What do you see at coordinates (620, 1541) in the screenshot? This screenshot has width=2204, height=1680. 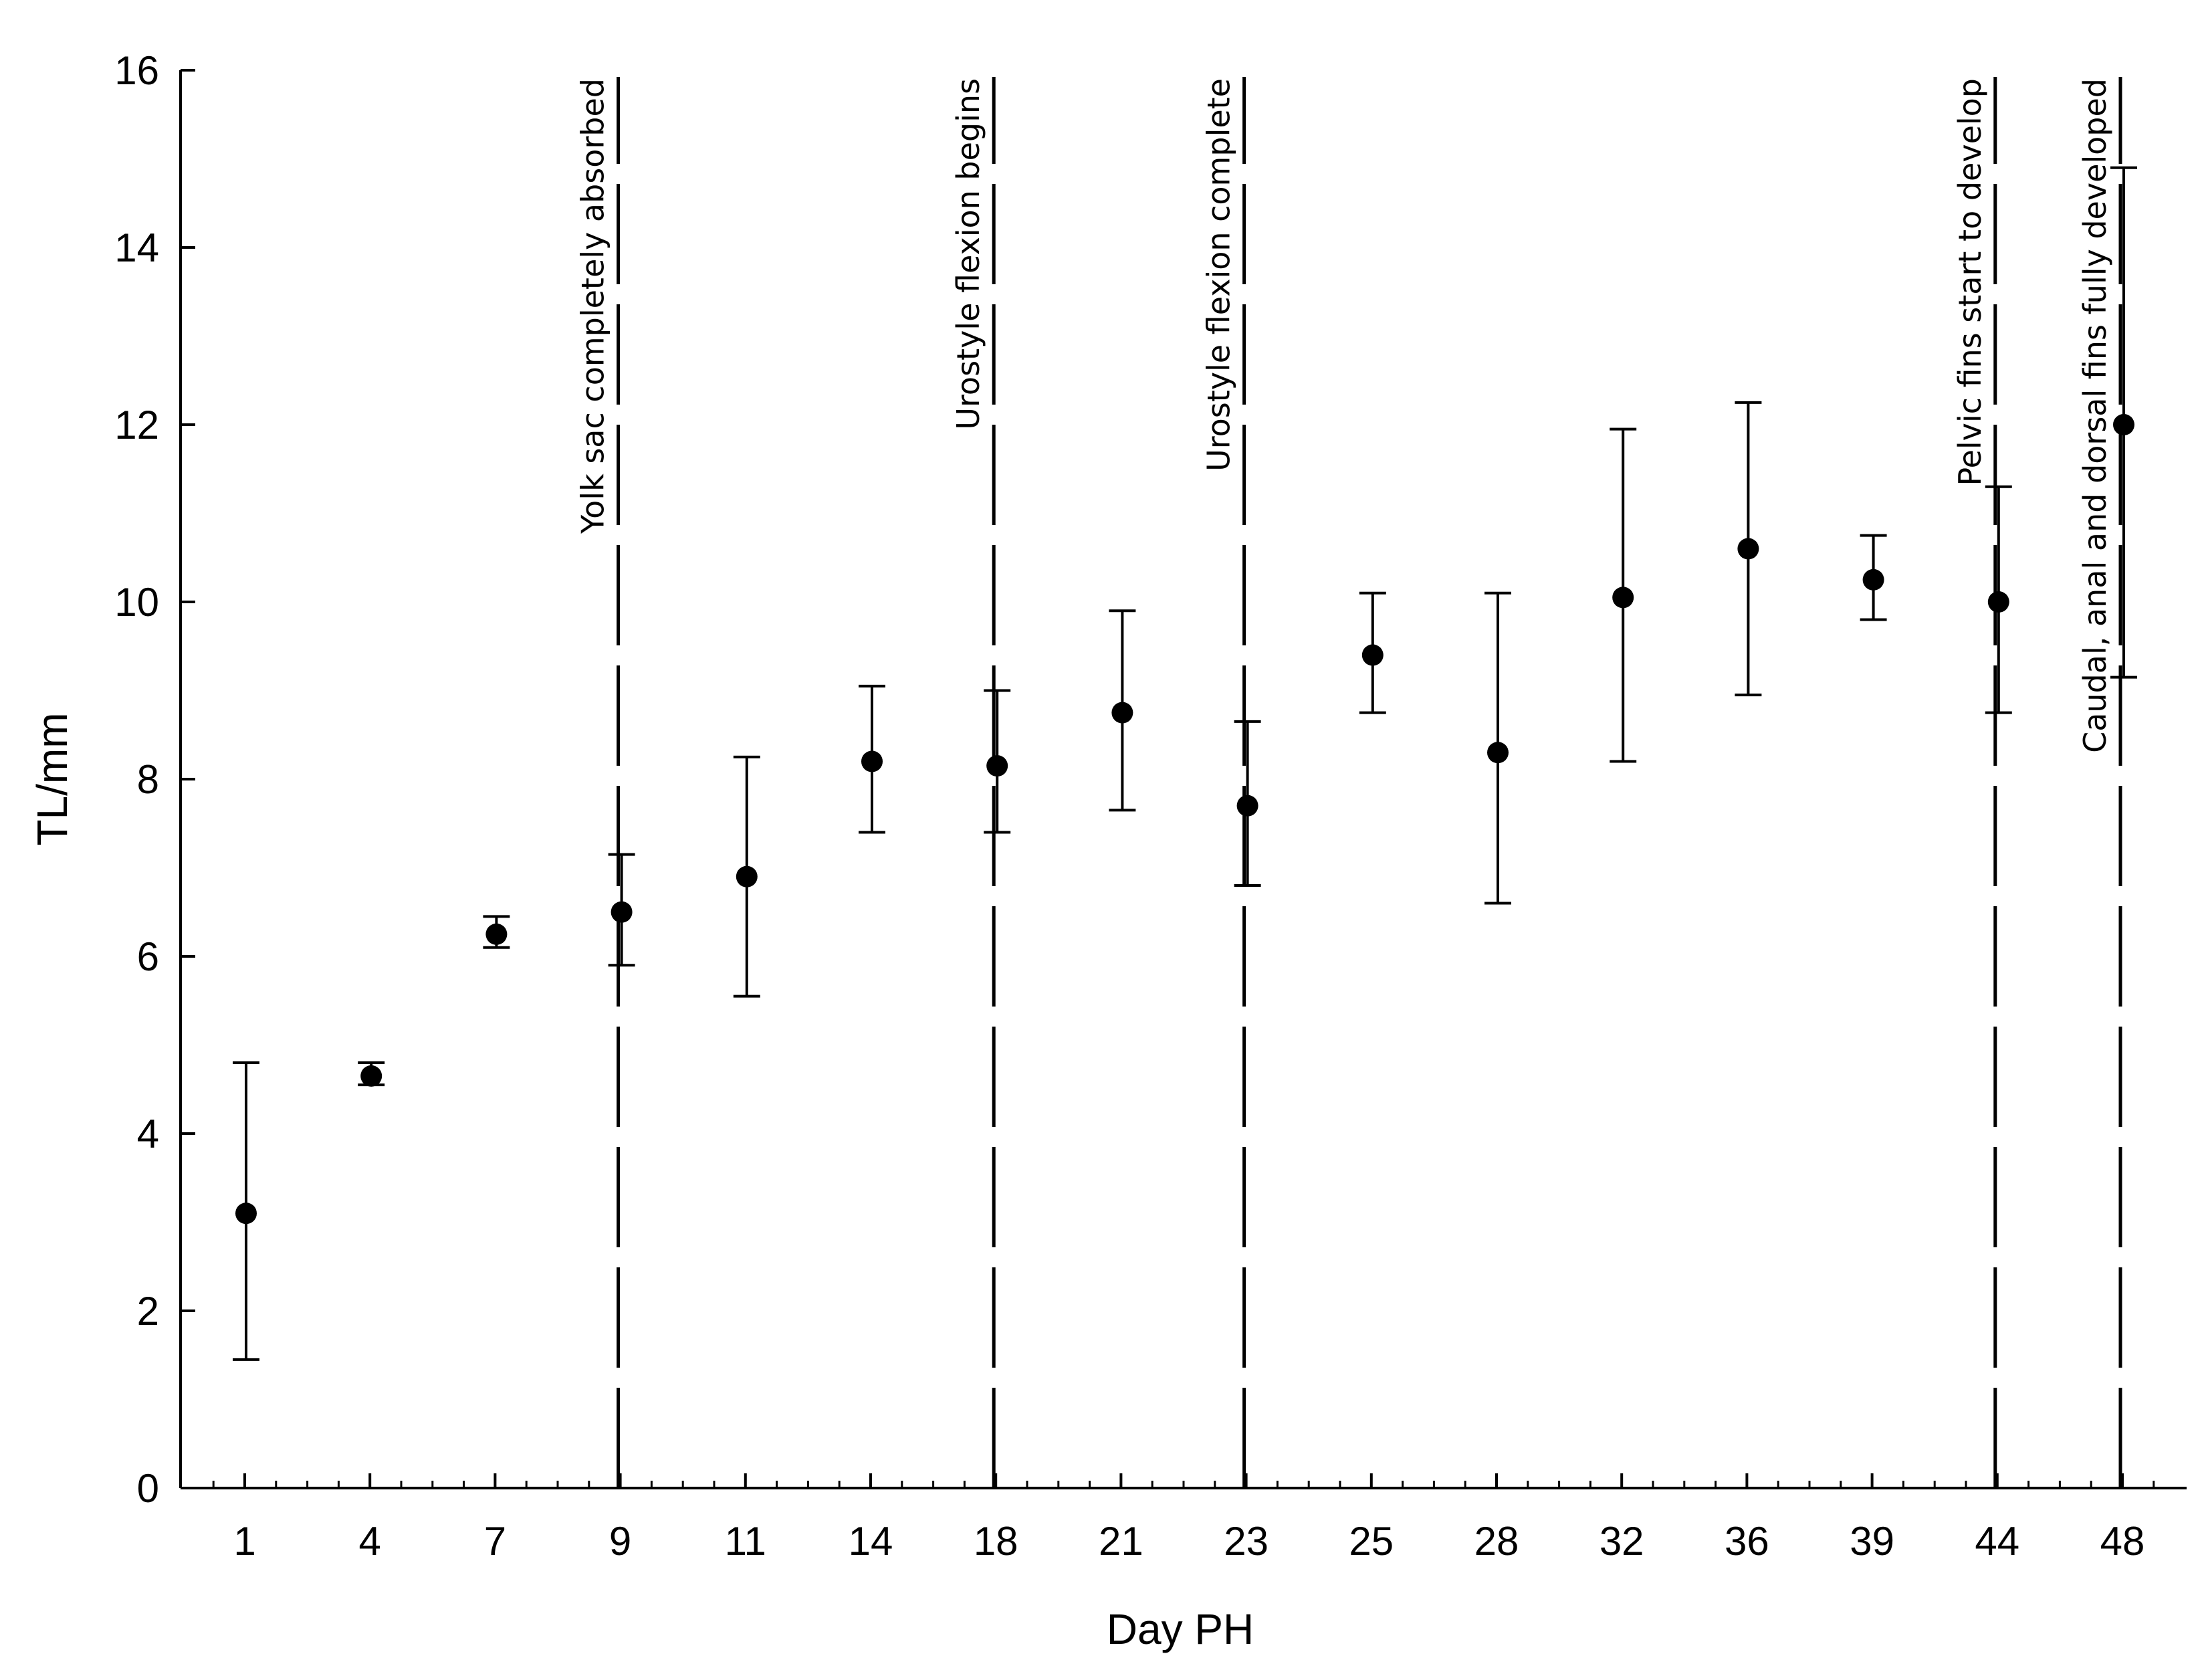 I see `x-tick-label: 9` at bounding box center [620, 1541].